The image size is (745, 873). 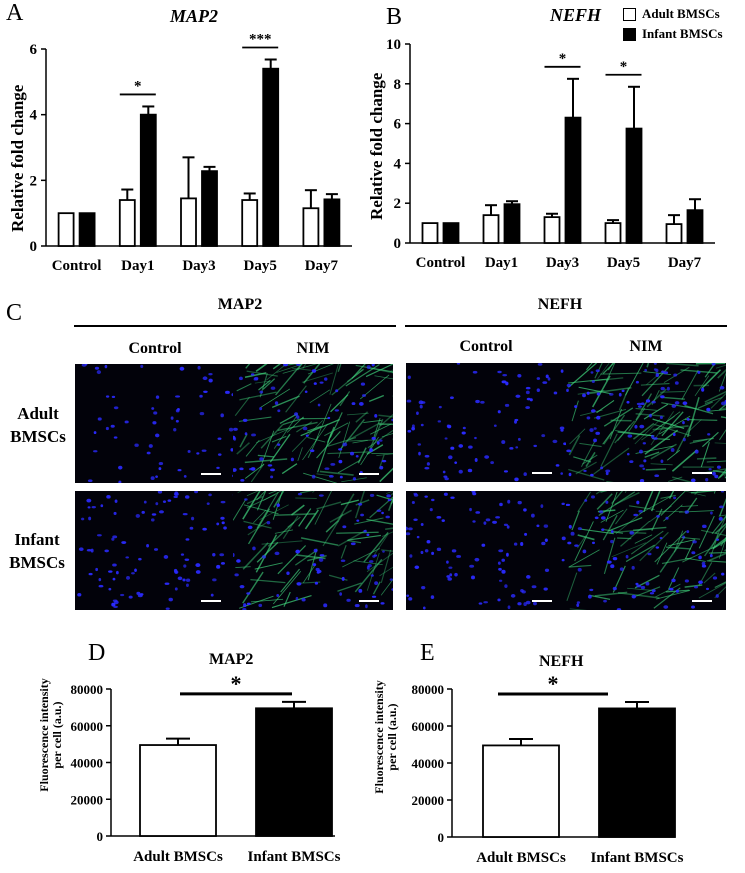 What do you see at coordinates (322, 266) in the screenshot?
I see `a-xtick-label-4: Day7` at bounding box center [322, 266].